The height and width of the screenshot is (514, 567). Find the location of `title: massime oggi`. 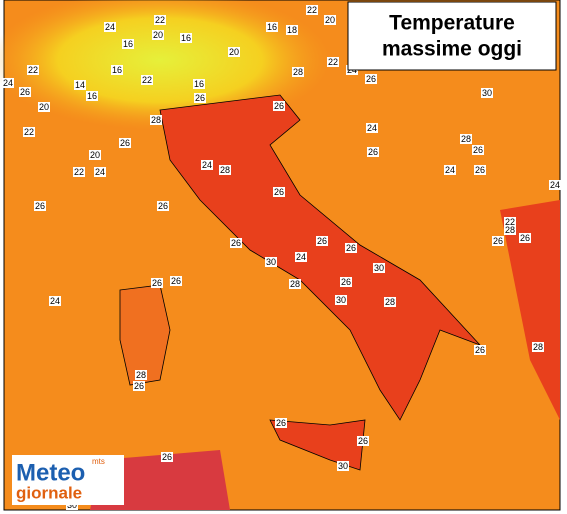

title: massime oggi is located at coordinates (452, 49).